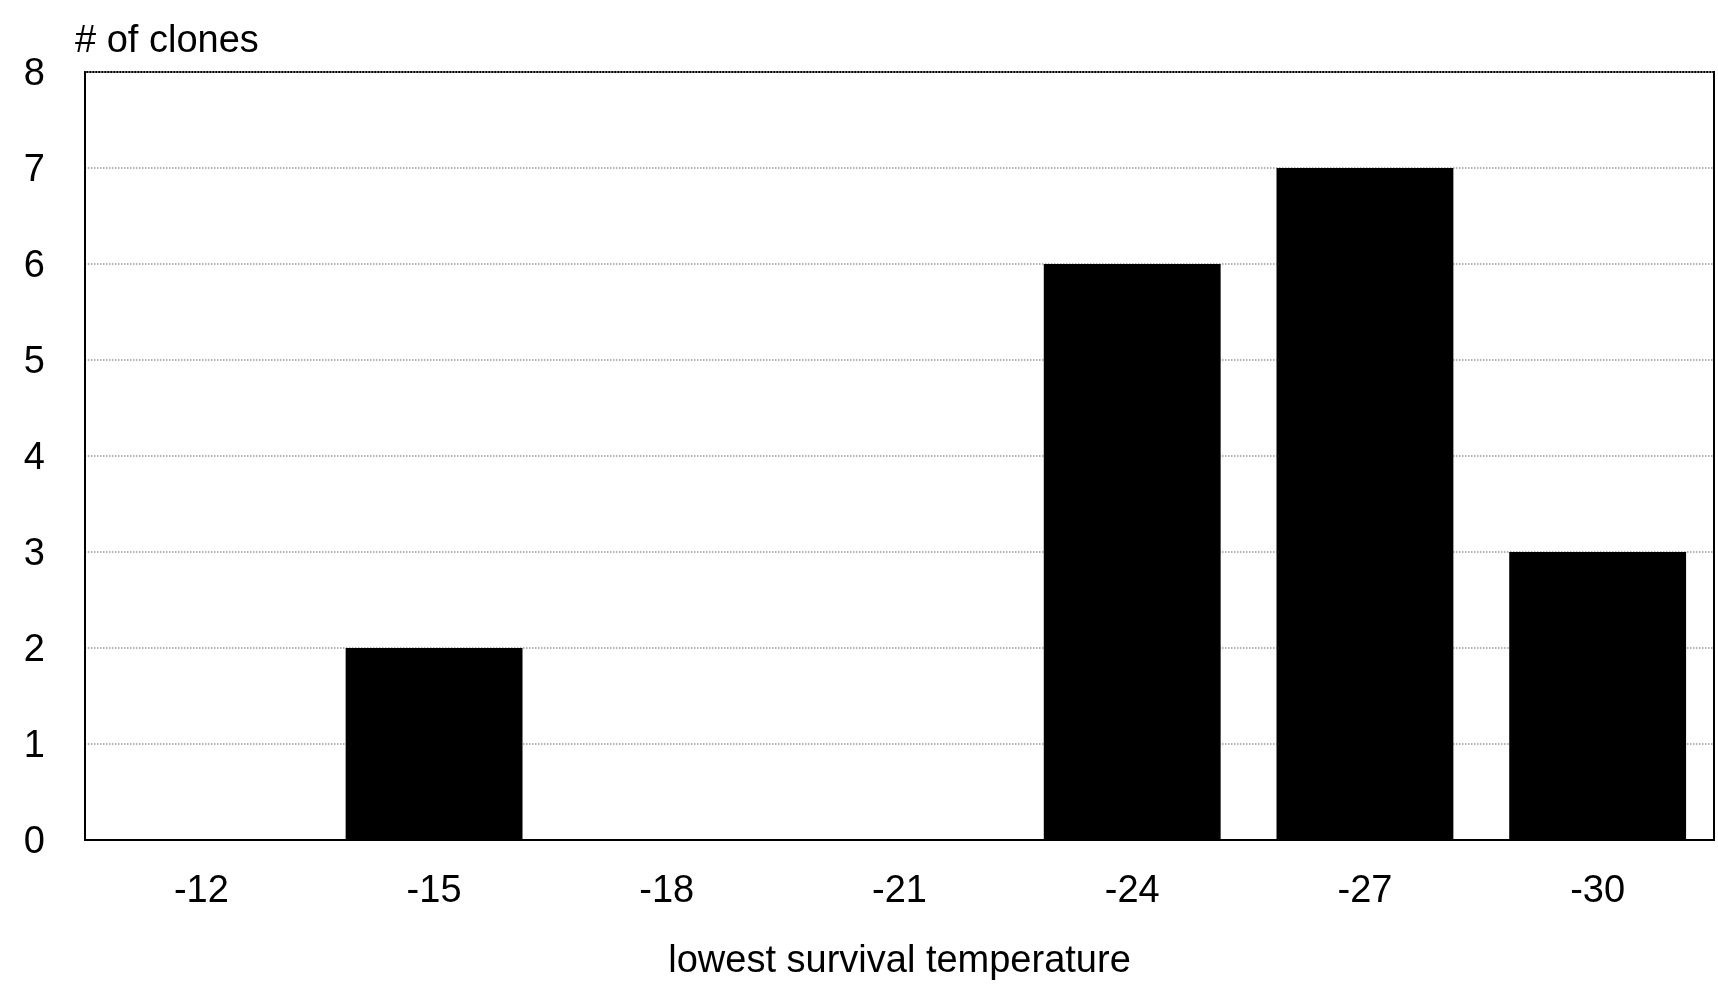 This screenshot has height=1006, width=1718. What do you see at coordinates (434, 889) in the screenshot?
I see `x-tick-label: -15` at bounding box center [434, 889].